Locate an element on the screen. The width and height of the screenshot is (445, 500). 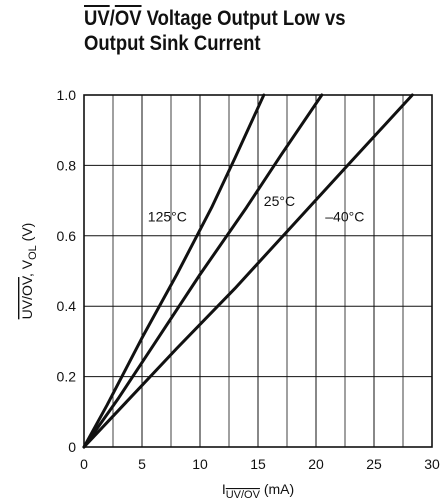
y-tick-label: 1.0 is located at coordinates (67, 95).